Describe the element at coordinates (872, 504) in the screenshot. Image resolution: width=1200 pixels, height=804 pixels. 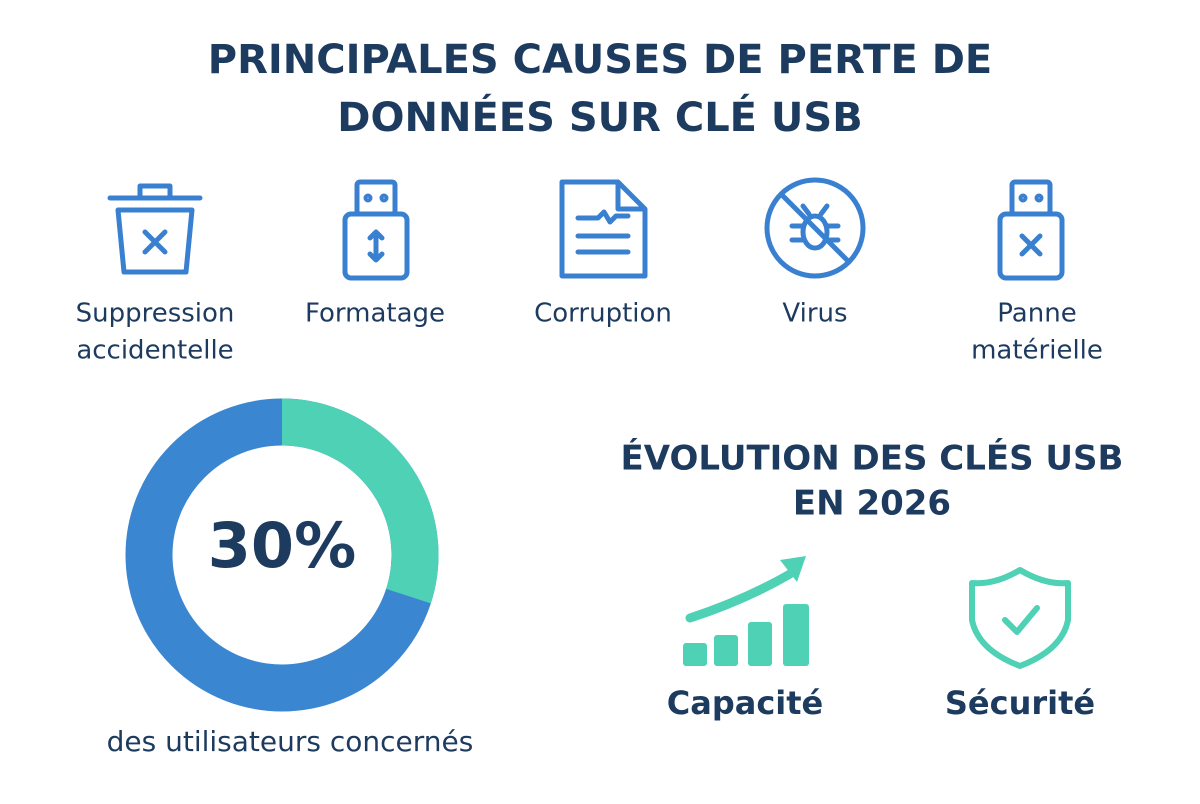
I see `section-title: EN 2026` at that location.